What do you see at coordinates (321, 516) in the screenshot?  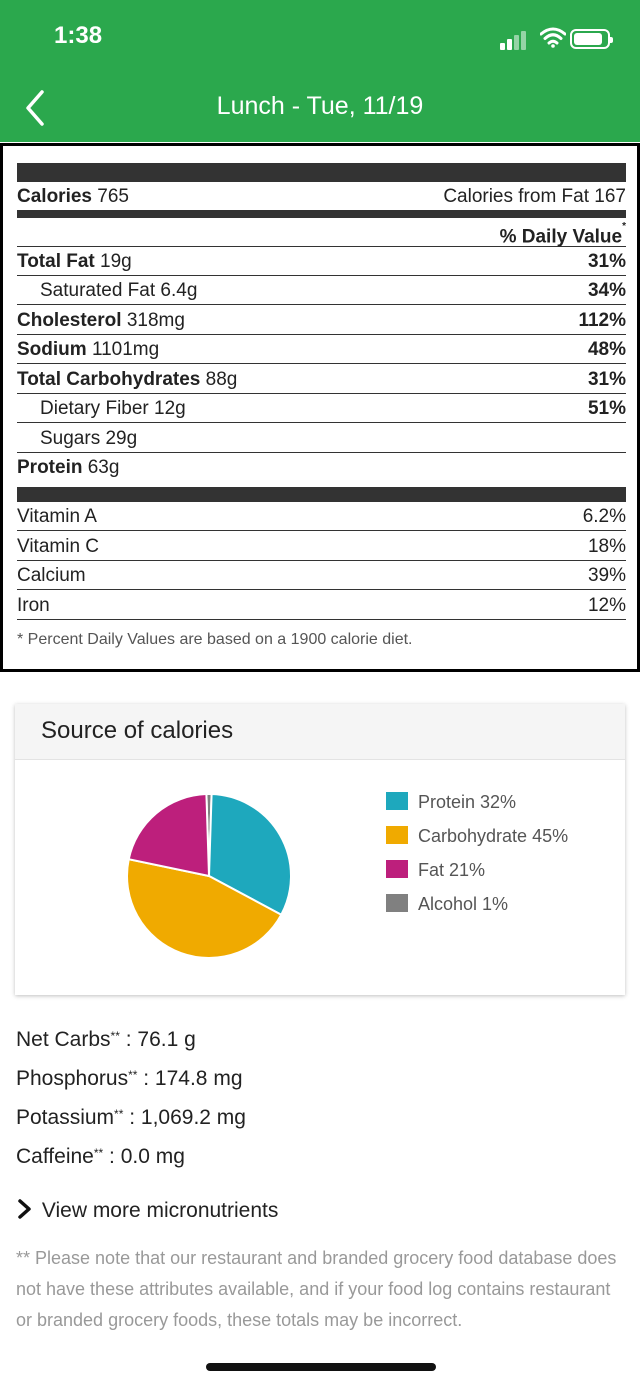 I see `vitamin-row: Vitamin A 6.2%` at bounding box center [321, 516].